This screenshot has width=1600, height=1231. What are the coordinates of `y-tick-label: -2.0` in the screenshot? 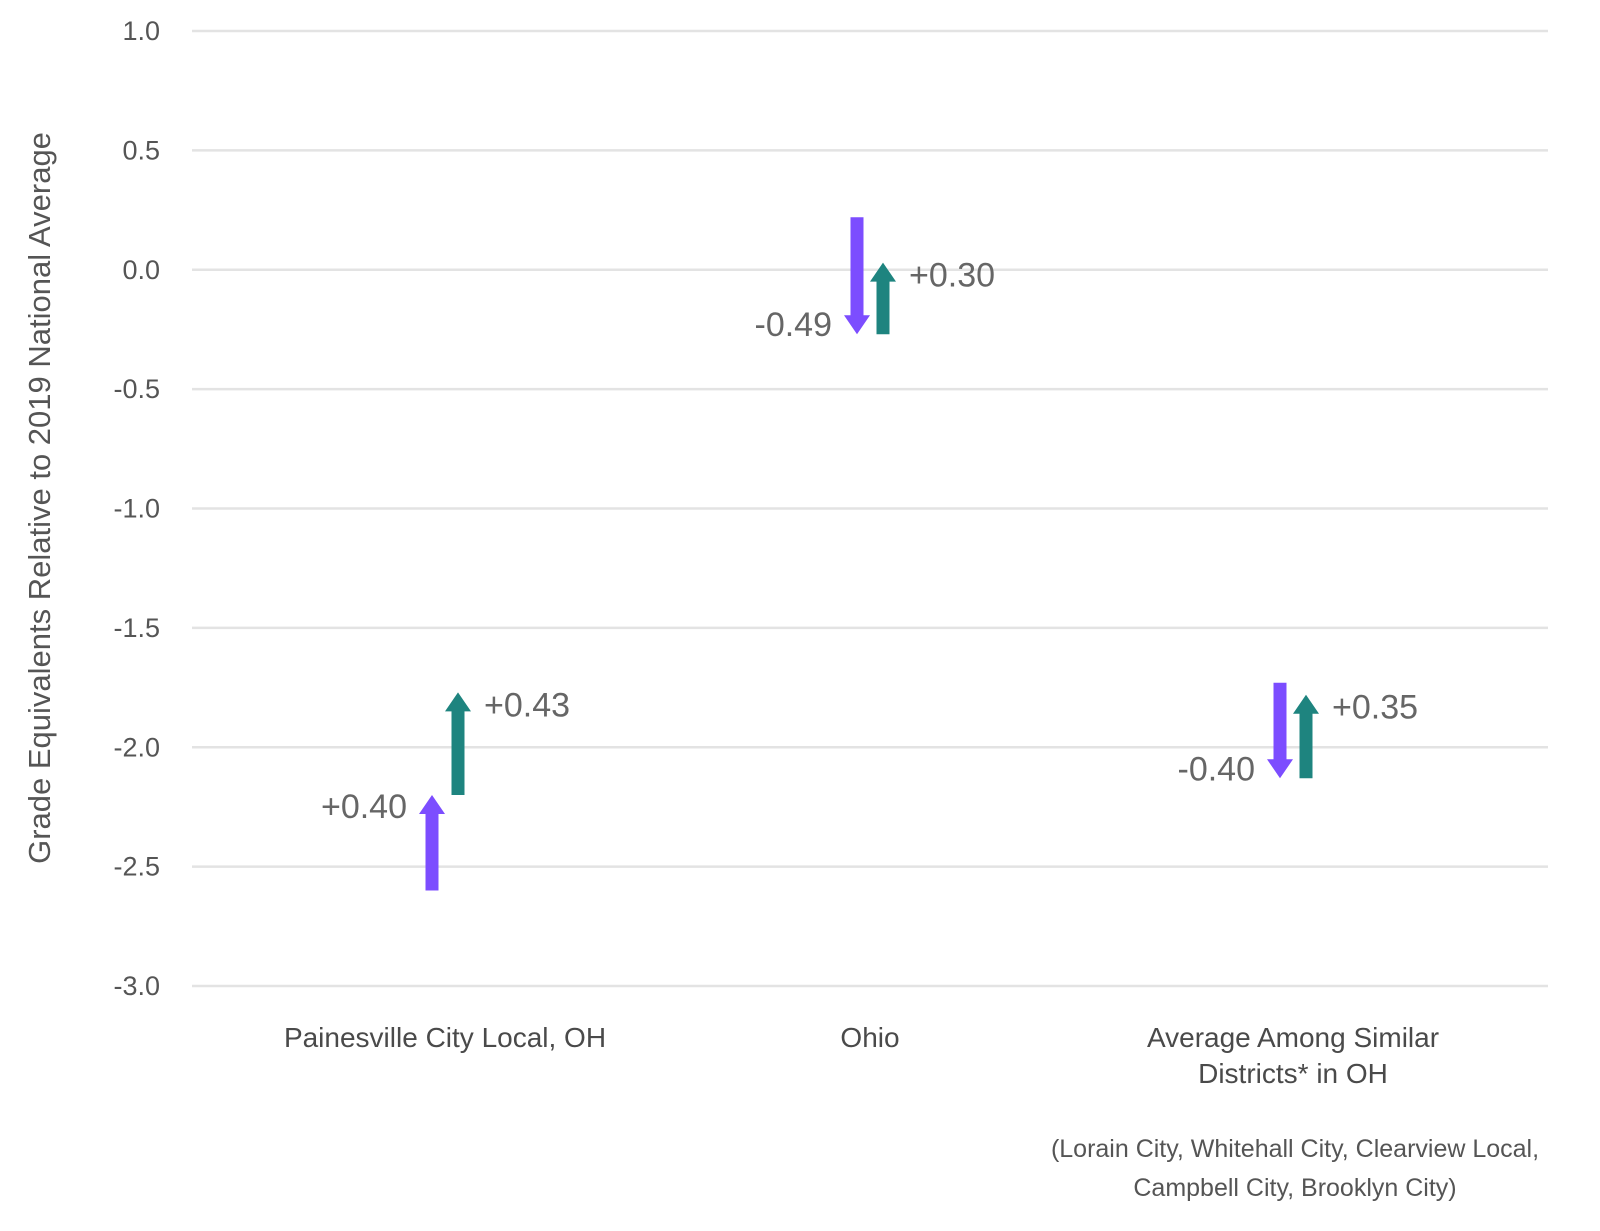 It's located at (136, 747).